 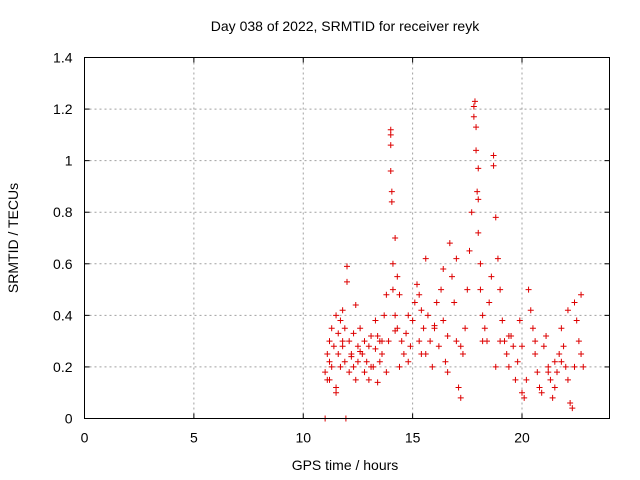 What do you see at coordinates (63, 58) in the screenshot?
I see `y-tick-label: 1.4` at bounding box center [63, 58].